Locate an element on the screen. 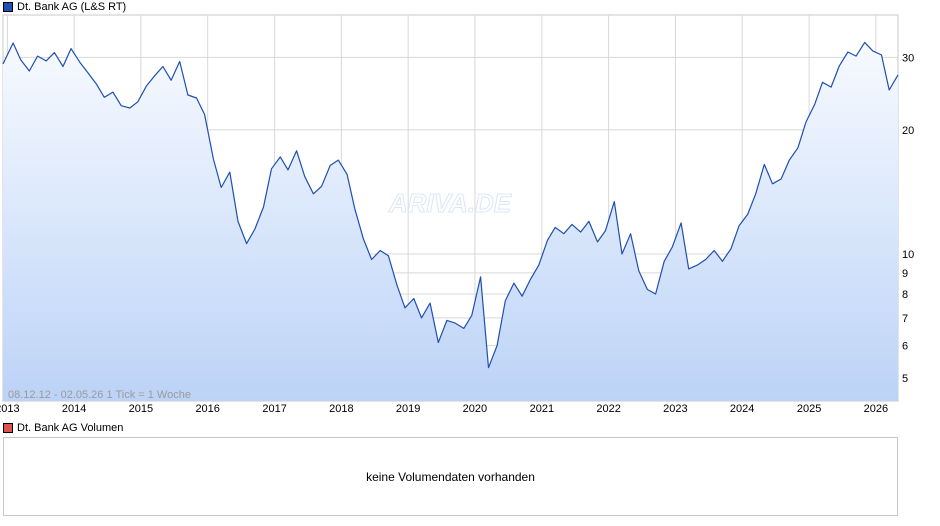  y-tick-label: 9 is located at coordinates (905, 274).